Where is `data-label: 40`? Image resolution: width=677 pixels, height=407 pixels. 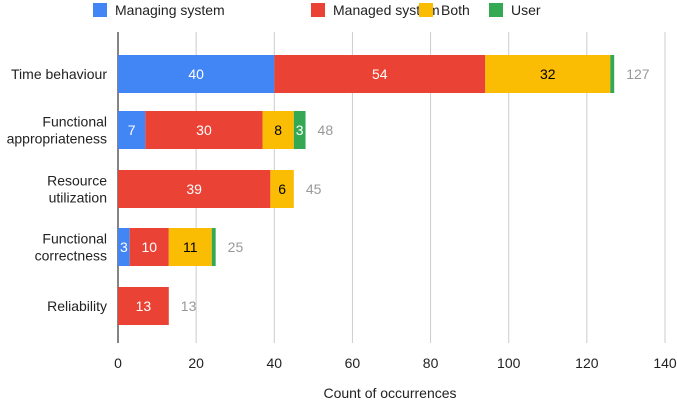 data-label: 40 is located at coordinates (196, 74).